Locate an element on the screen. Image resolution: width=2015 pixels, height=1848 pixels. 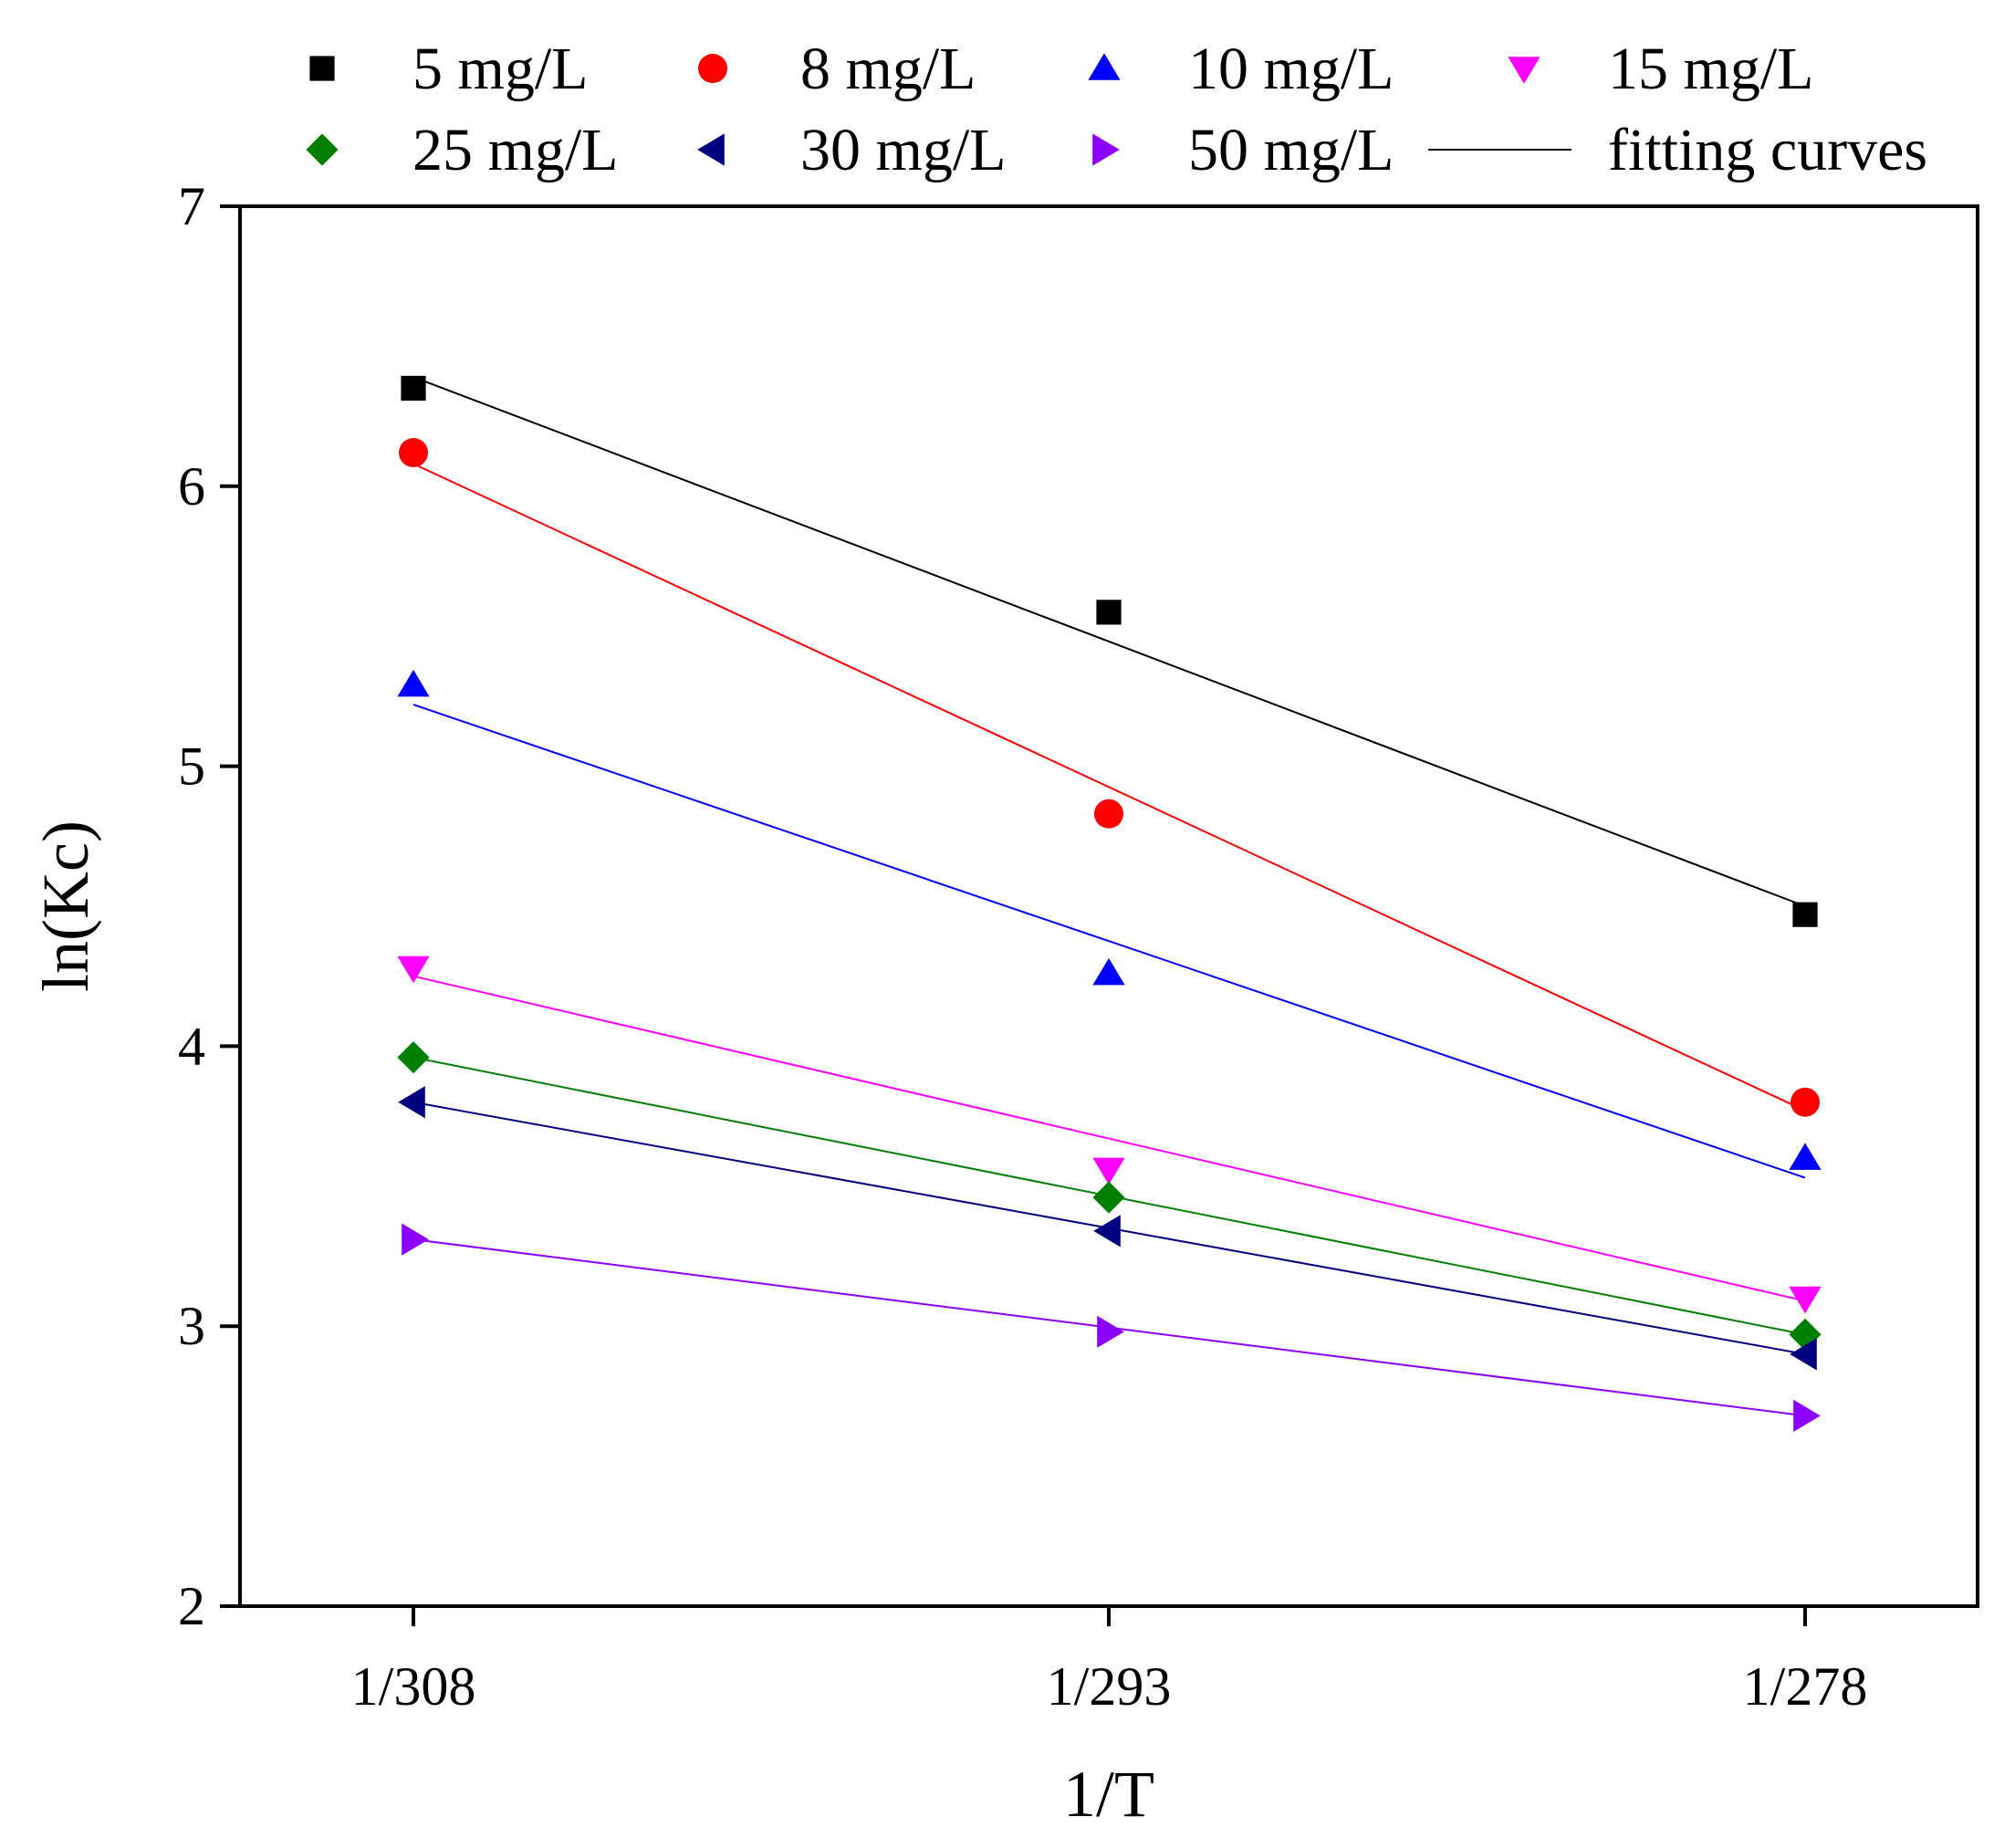
legend-label-fit: fitting curves is located at coordinates (1767, 150).